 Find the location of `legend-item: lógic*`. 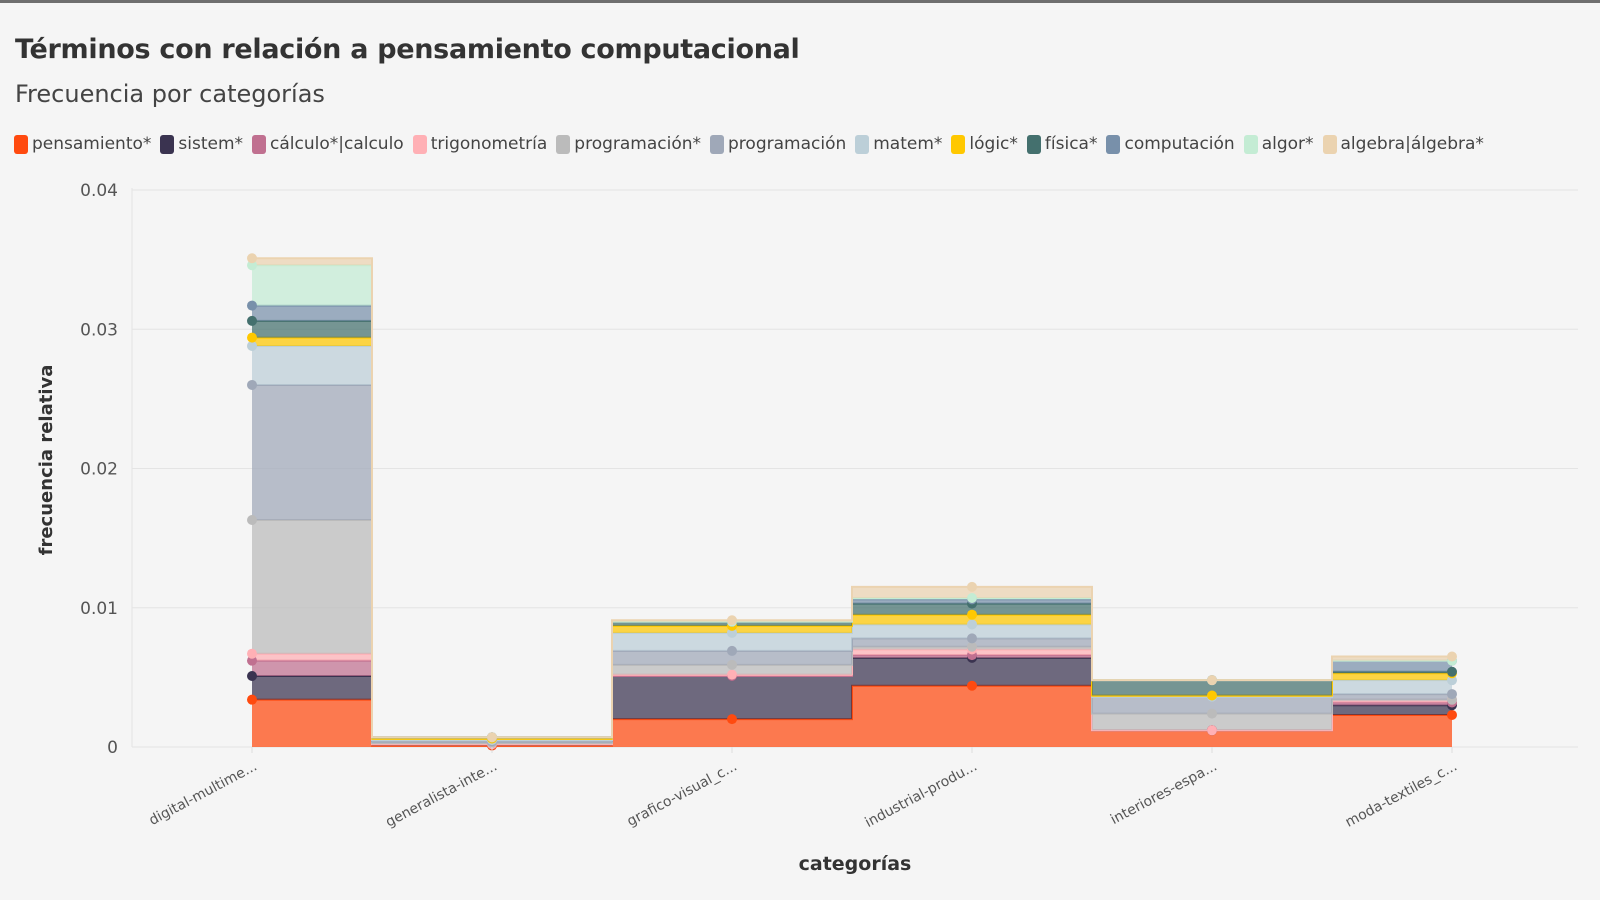

legend-item: lógic* is located at coordinates (984, 144).